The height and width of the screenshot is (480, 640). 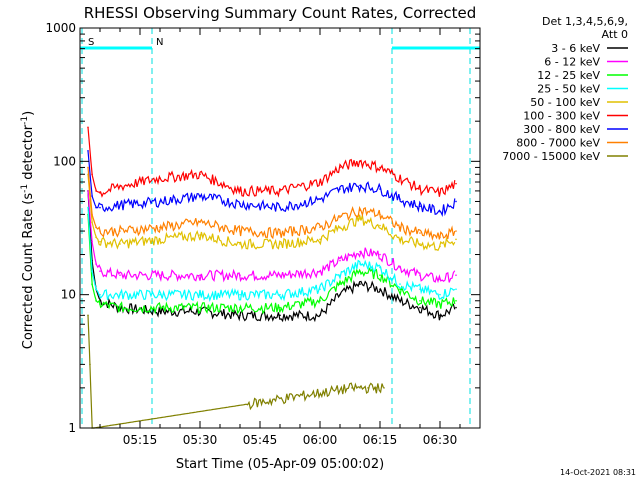 What do you see at coordinates (260, 440) in the screenshot?
I see `x-tick-label: 05:45` at bounding box center [260, 440].